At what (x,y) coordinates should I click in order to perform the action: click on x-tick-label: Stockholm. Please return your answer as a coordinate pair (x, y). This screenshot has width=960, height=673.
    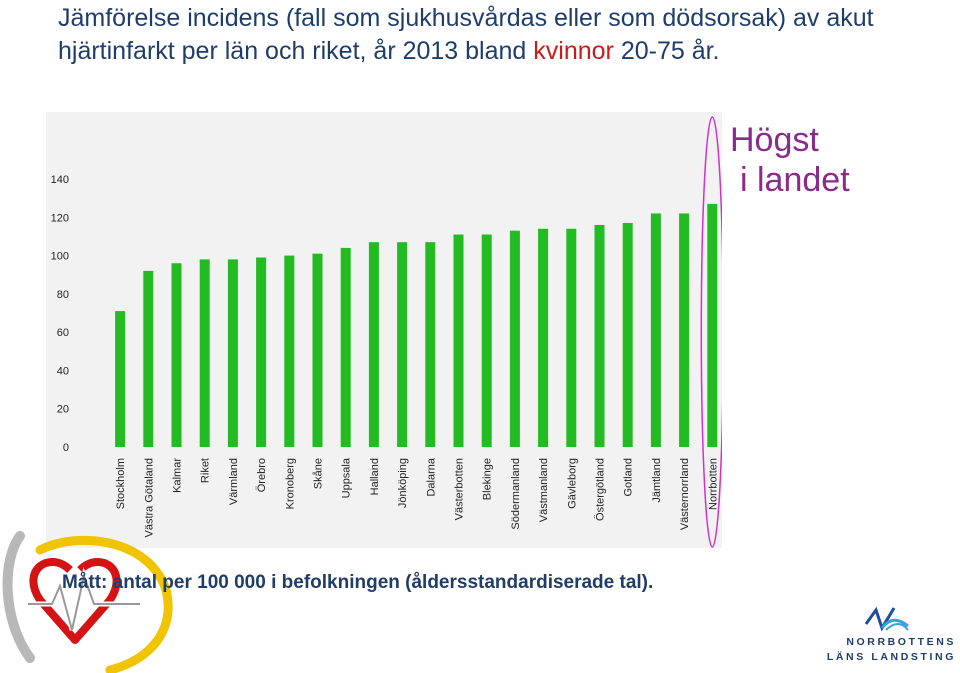
    Looking at the image, I should click on (121, 483).